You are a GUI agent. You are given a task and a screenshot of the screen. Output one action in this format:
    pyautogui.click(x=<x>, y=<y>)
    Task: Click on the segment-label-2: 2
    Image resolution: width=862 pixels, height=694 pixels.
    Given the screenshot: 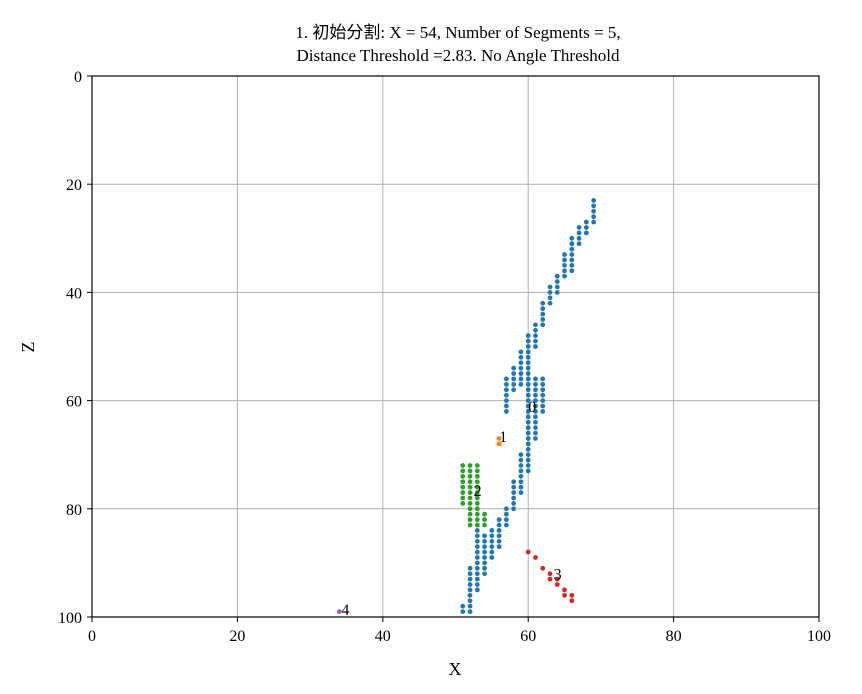 What is the action you would take?
    pyautogui.click(x=478, y=491)
    